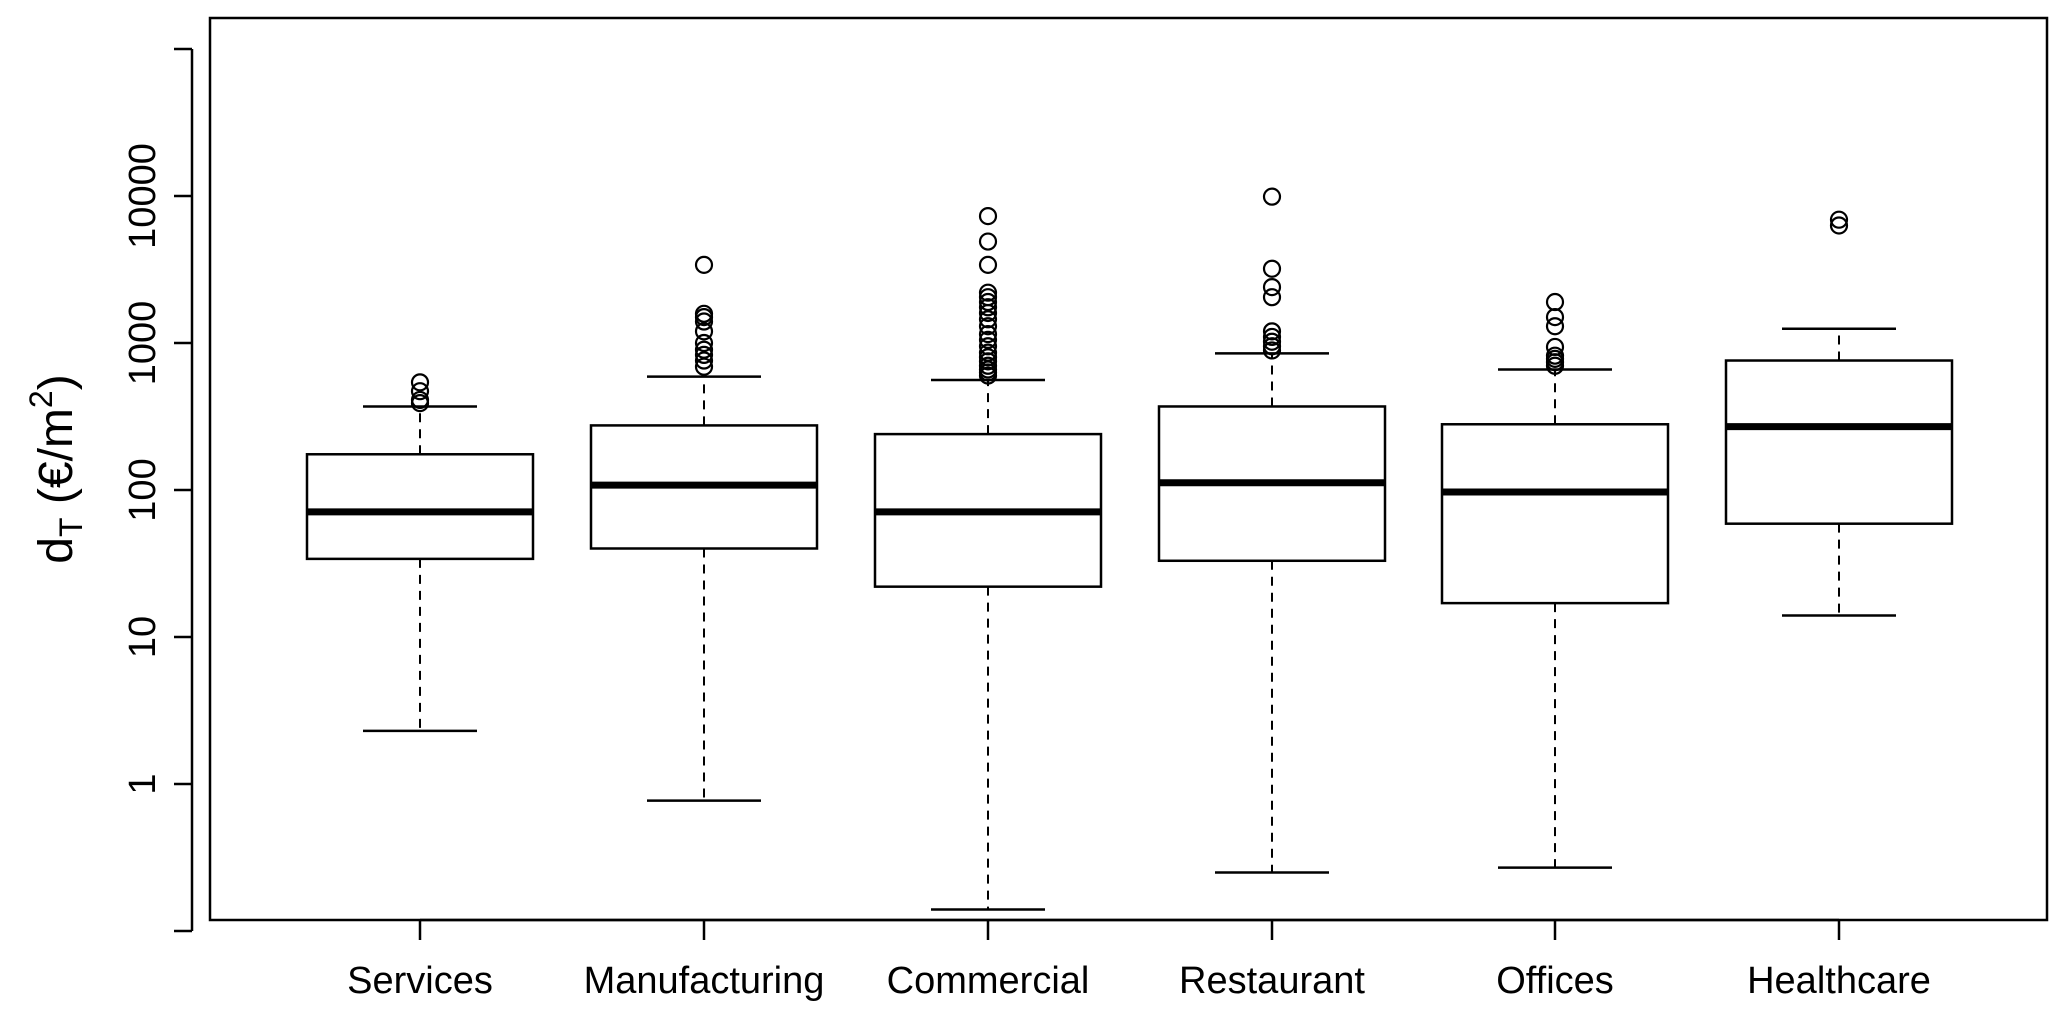  Describe the element at coordinates (1272, 981) in the screenshot. I see `x-tick-label: Restaurant` at that location.